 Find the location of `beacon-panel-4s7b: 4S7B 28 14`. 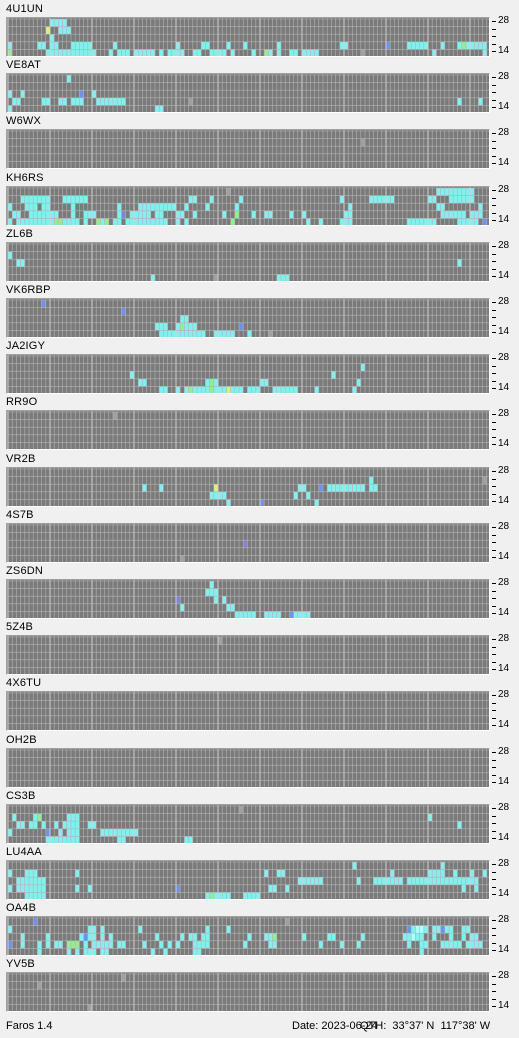

beacon-panel-4s7b: 4S7B 28 14 is located at coordinates (259, 536).